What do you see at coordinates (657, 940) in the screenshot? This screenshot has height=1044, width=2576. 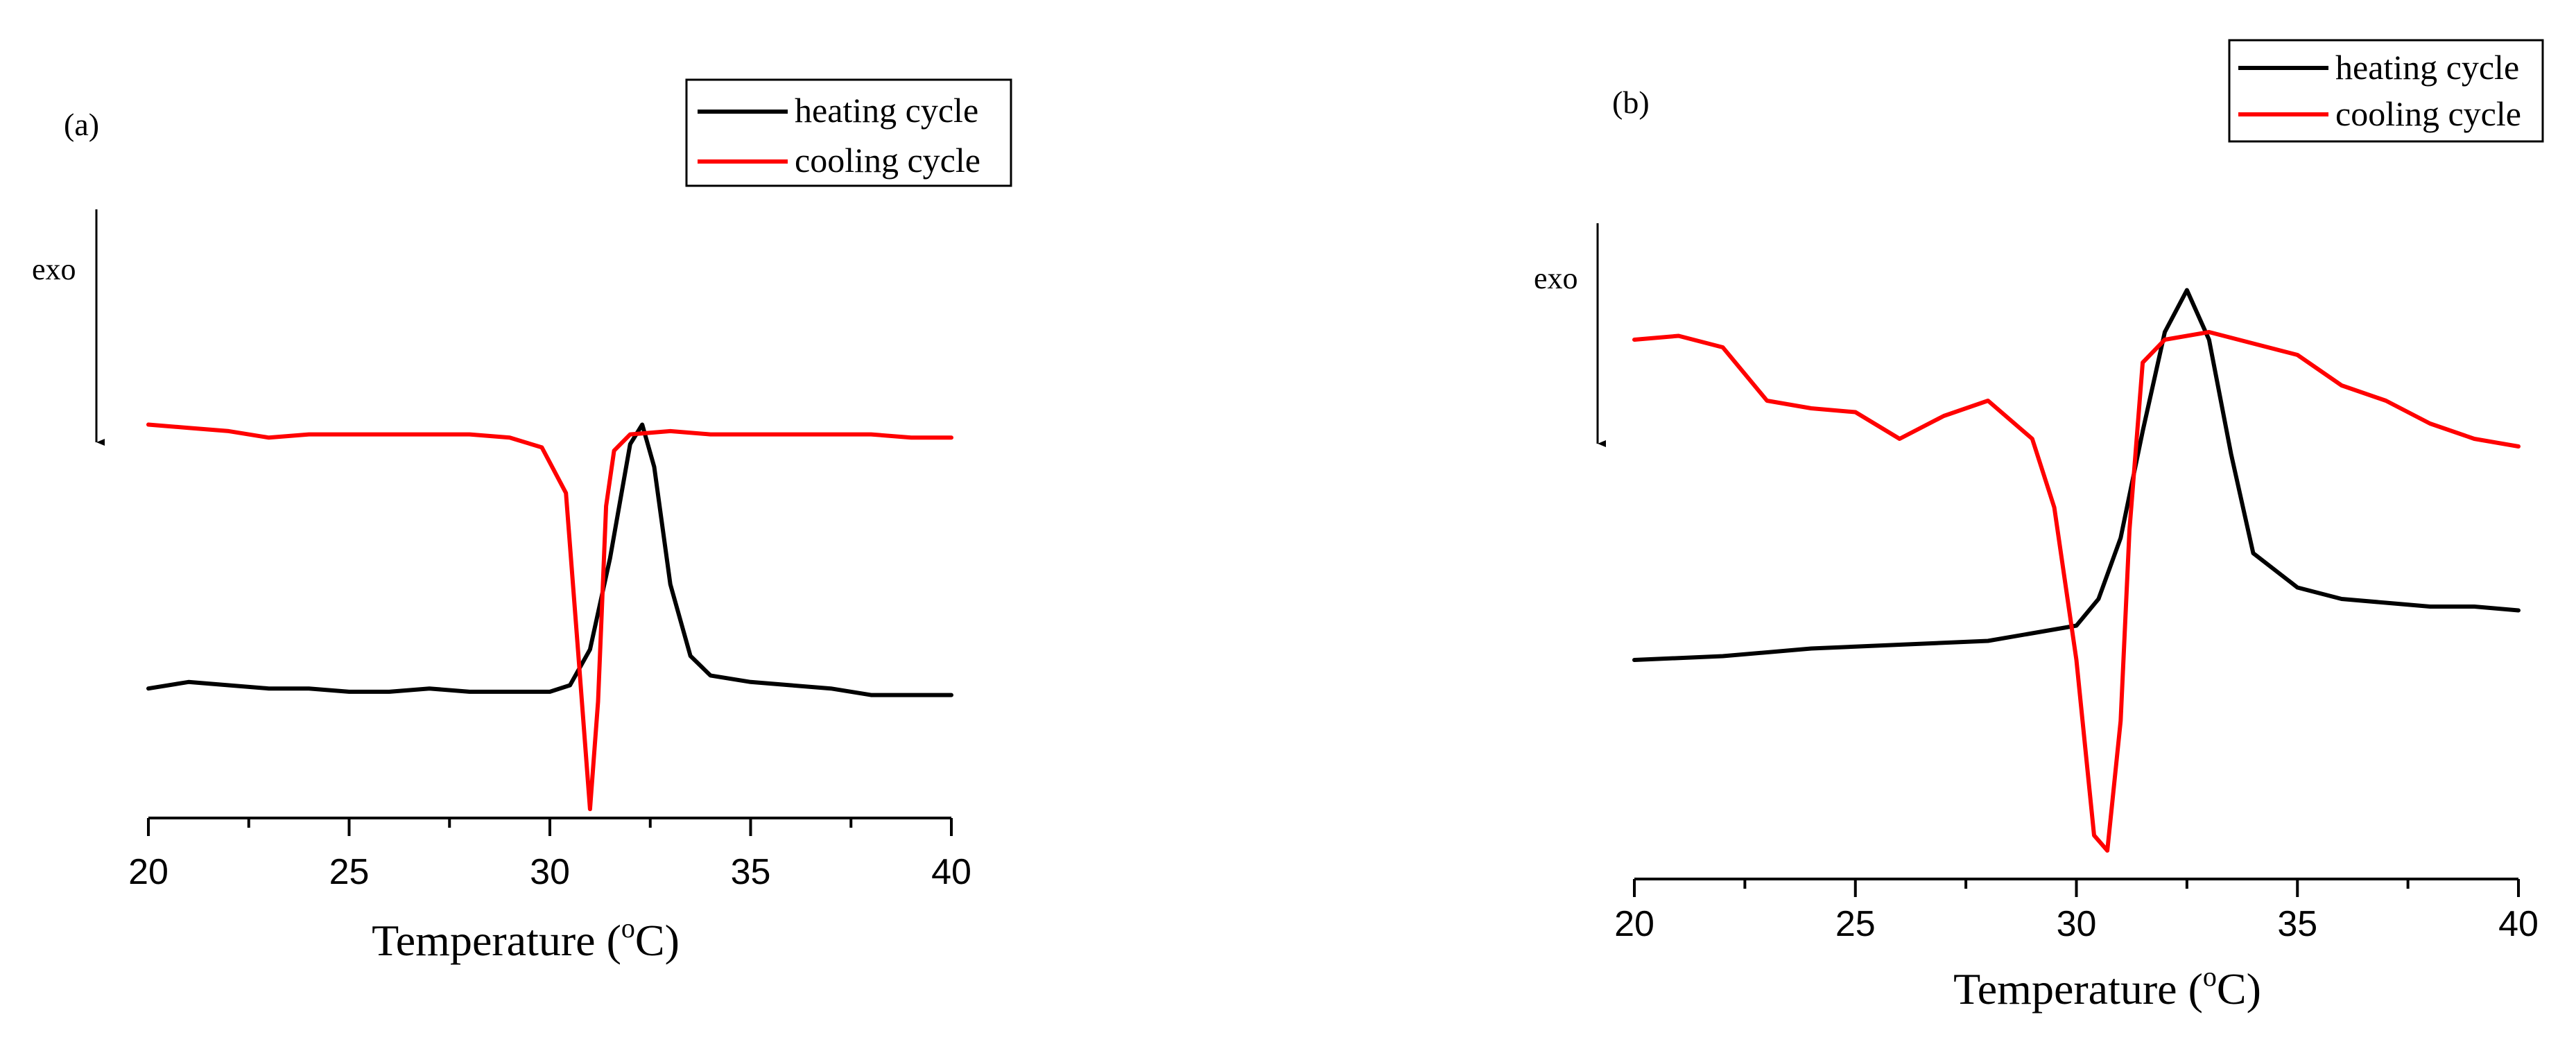 I see `panel-a-x-title-suffix: C)` at bounding box center [657, 940].